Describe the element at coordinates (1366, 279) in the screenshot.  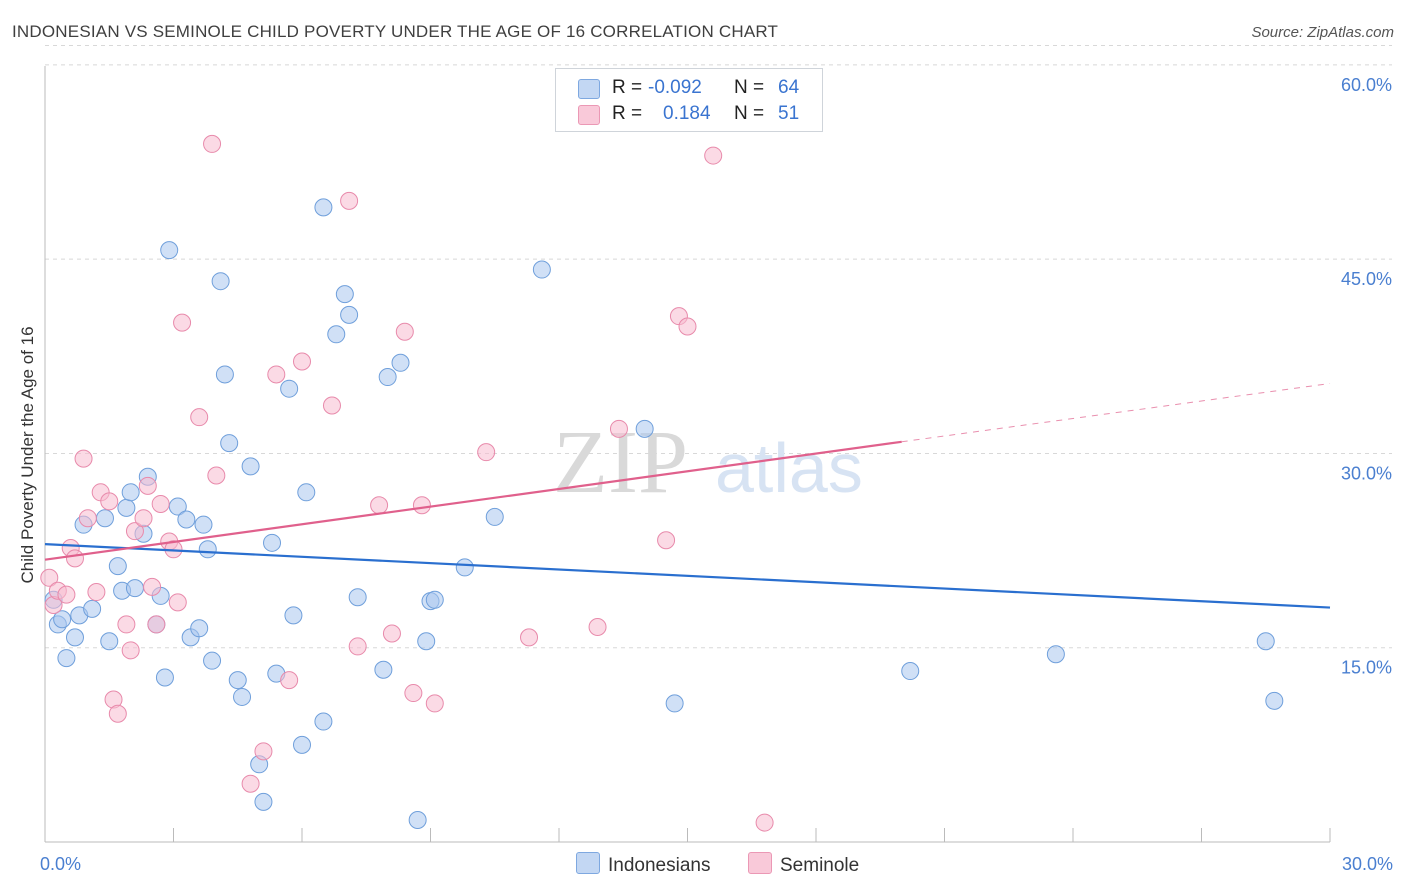
I see `y-tick-label: 45.0%` at that location.